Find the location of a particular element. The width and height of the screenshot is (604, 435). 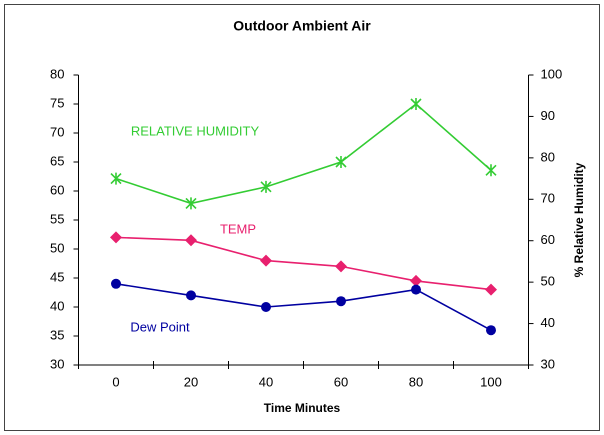

y2-tick-label: 100 is located at coordinates (552, 73).